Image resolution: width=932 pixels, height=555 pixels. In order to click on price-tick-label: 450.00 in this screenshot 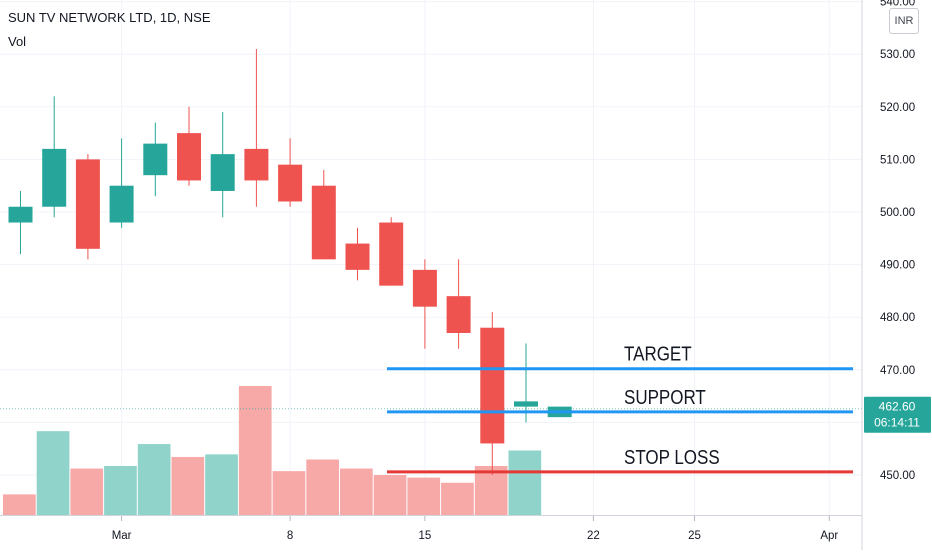, I will do `click(897, 476)`.